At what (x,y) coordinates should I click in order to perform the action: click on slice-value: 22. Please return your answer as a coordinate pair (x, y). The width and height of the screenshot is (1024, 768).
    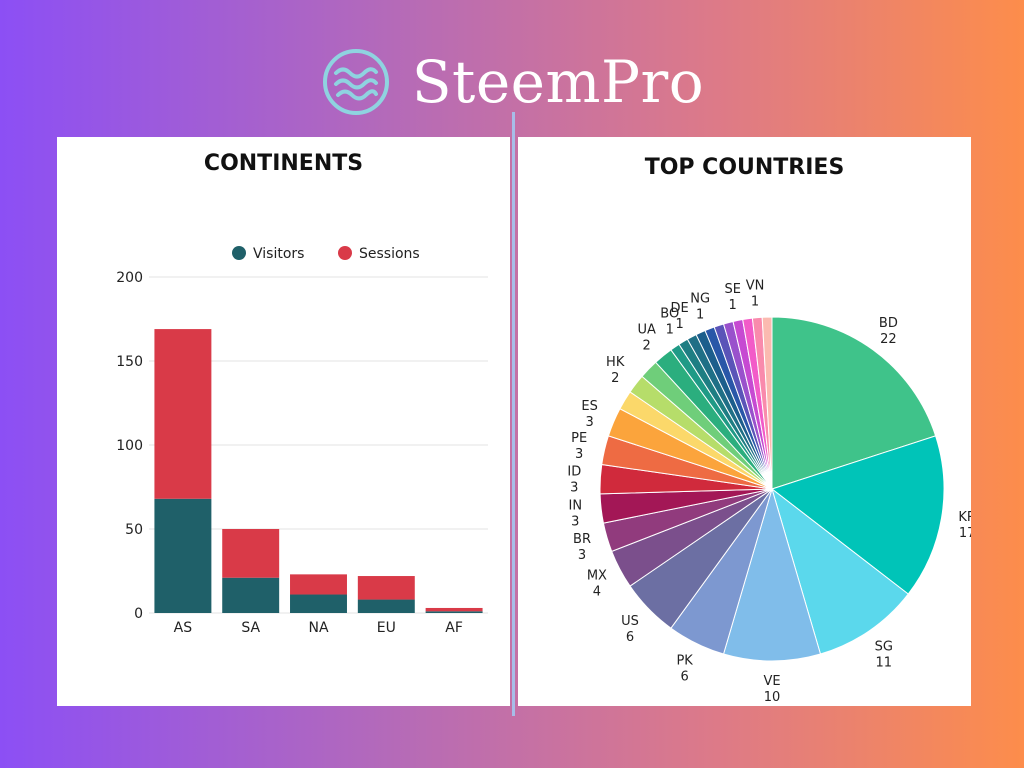
    Looking at the image, I should click on (888, 339).